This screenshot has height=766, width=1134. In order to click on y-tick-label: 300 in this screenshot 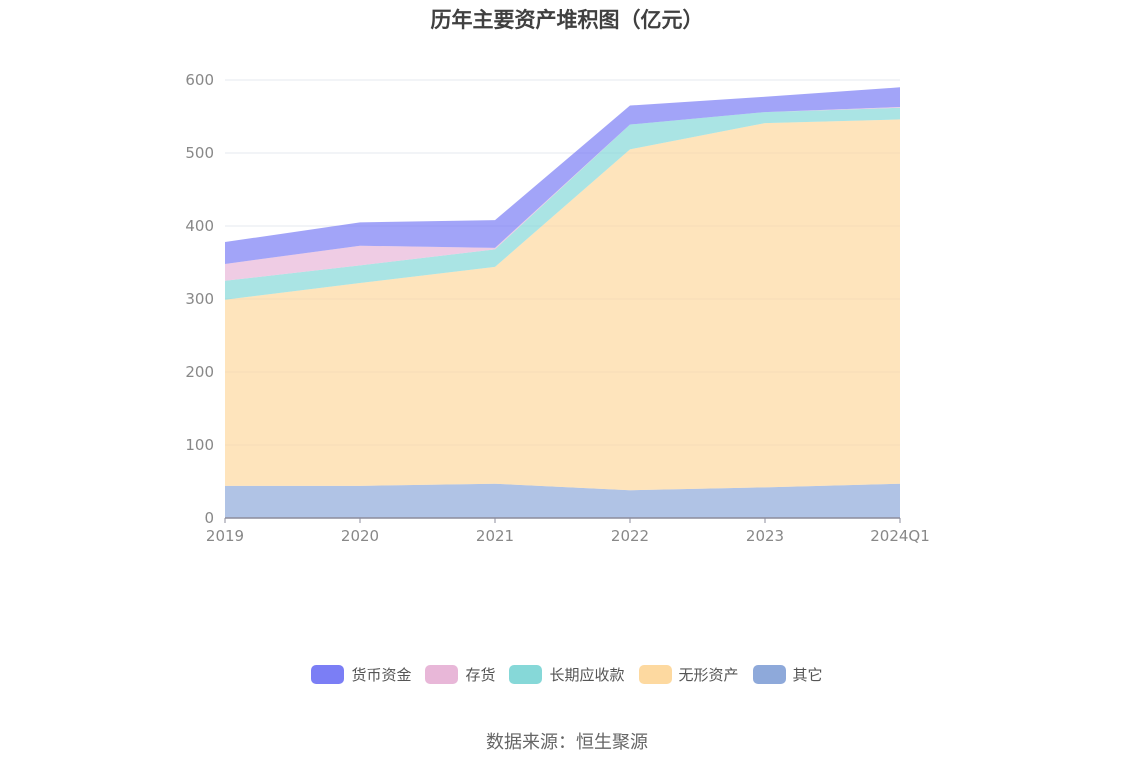, I will do `click(199, 299)`.